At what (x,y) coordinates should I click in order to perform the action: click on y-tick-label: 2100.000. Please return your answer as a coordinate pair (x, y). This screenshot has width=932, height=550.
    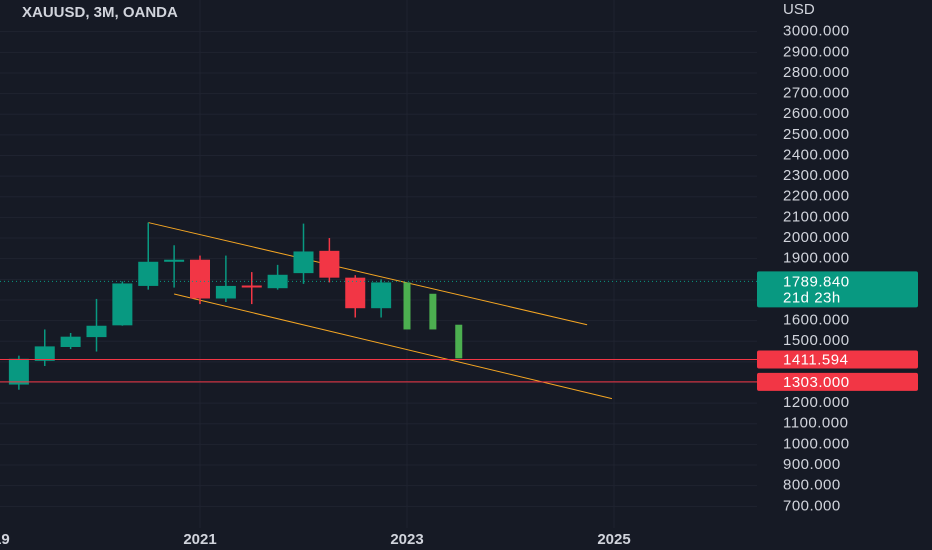
    Looking at the image, I should click on (816, 216).